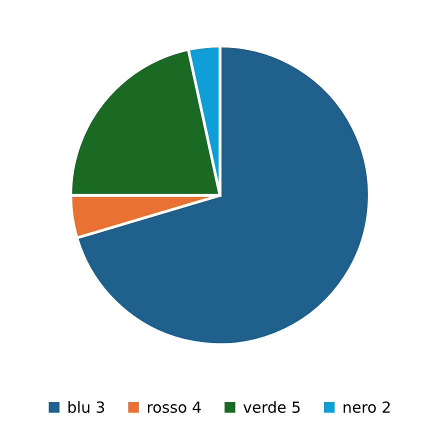 This screenshot has height=434, width=440. I want to click on legend-label: verde 5, so click(271, 407).